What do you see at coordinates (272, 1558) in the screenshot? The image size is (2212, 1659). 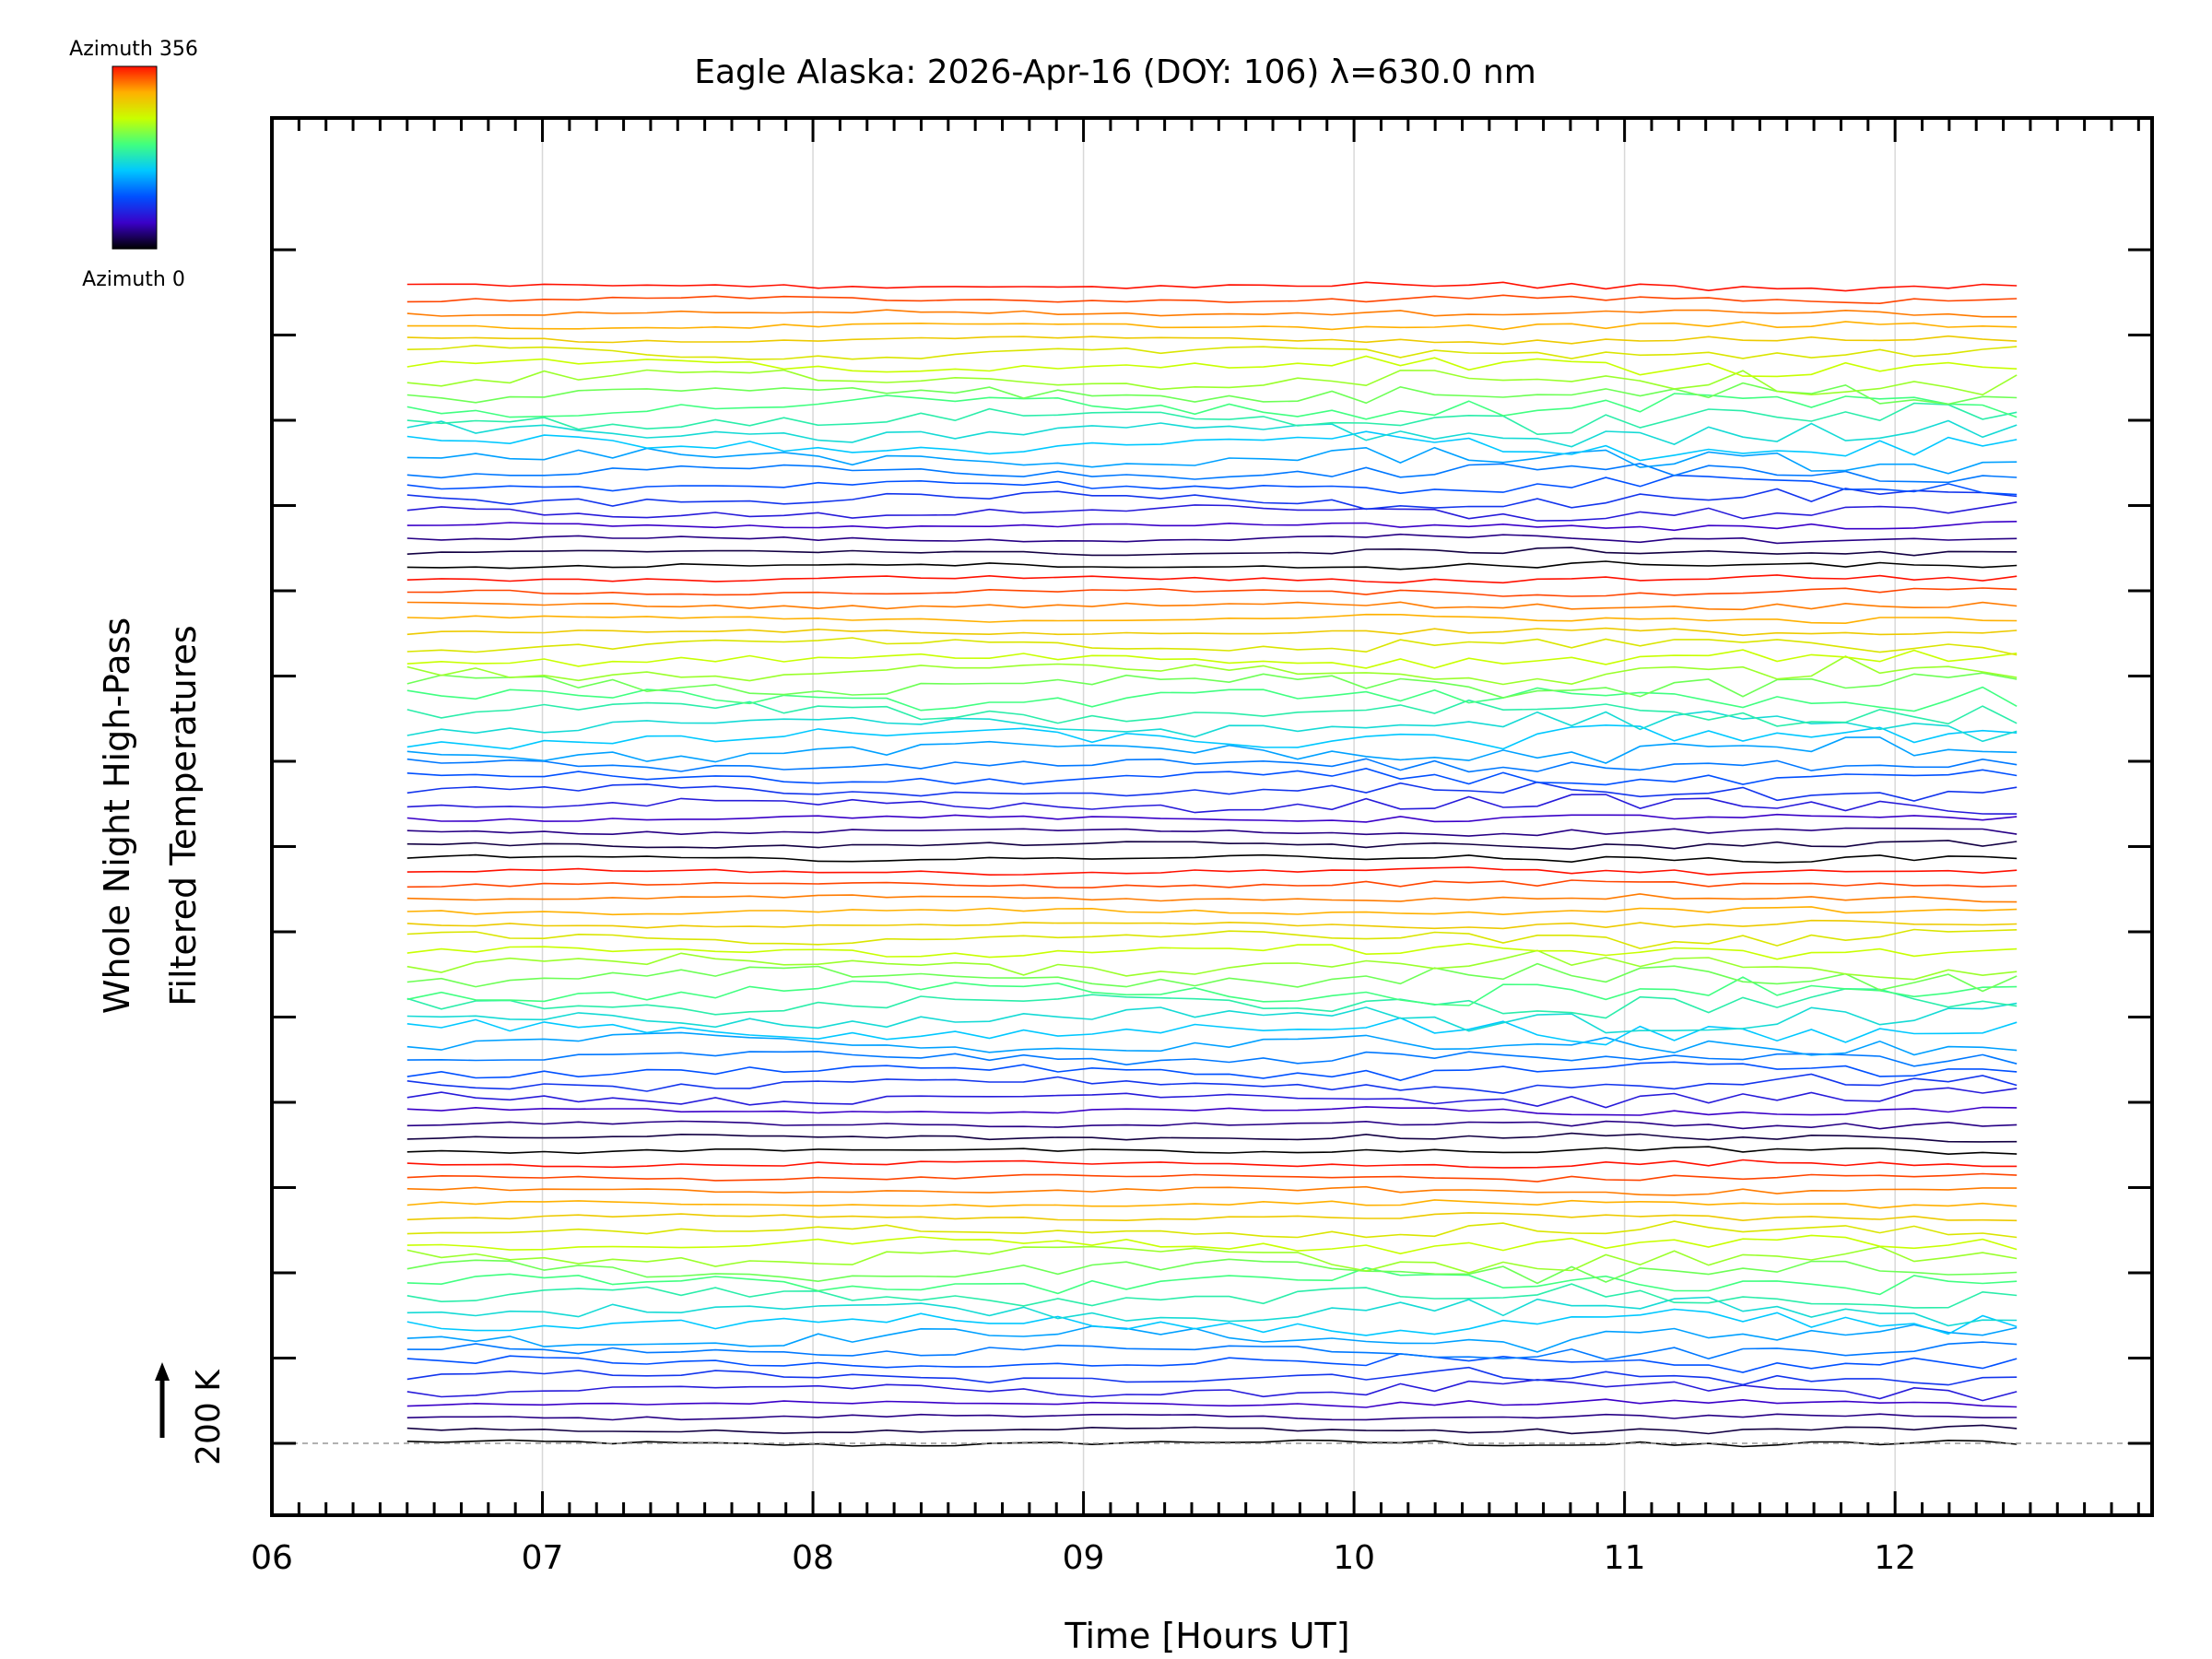 I see `x-tick-label: 06` at bounding box center [272, 1558].